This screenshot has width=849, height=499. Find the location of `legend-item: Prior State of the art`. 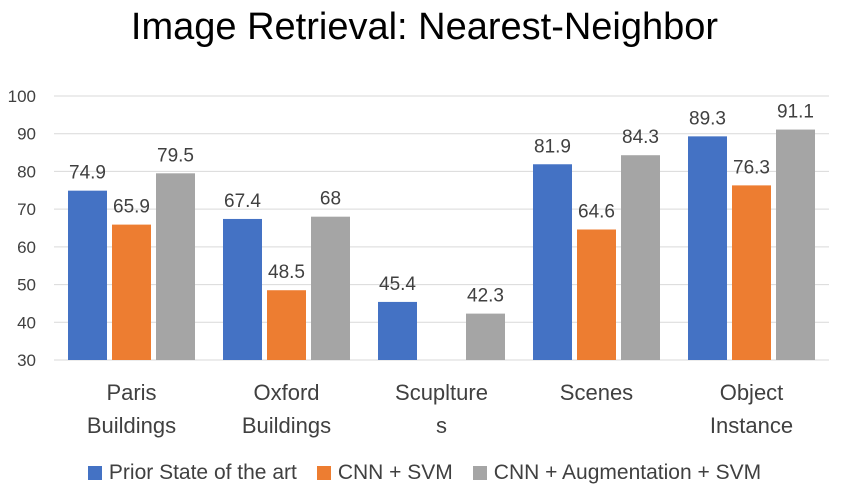

legend-item: Prior State of the art is located at coordinates (192, 473).